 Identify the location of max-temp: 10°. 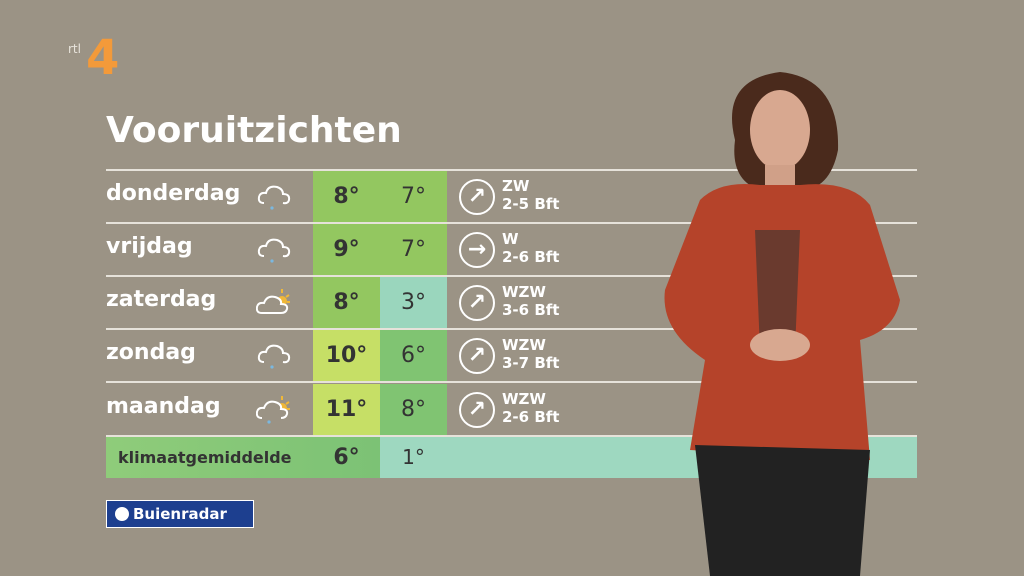
(346, 355).